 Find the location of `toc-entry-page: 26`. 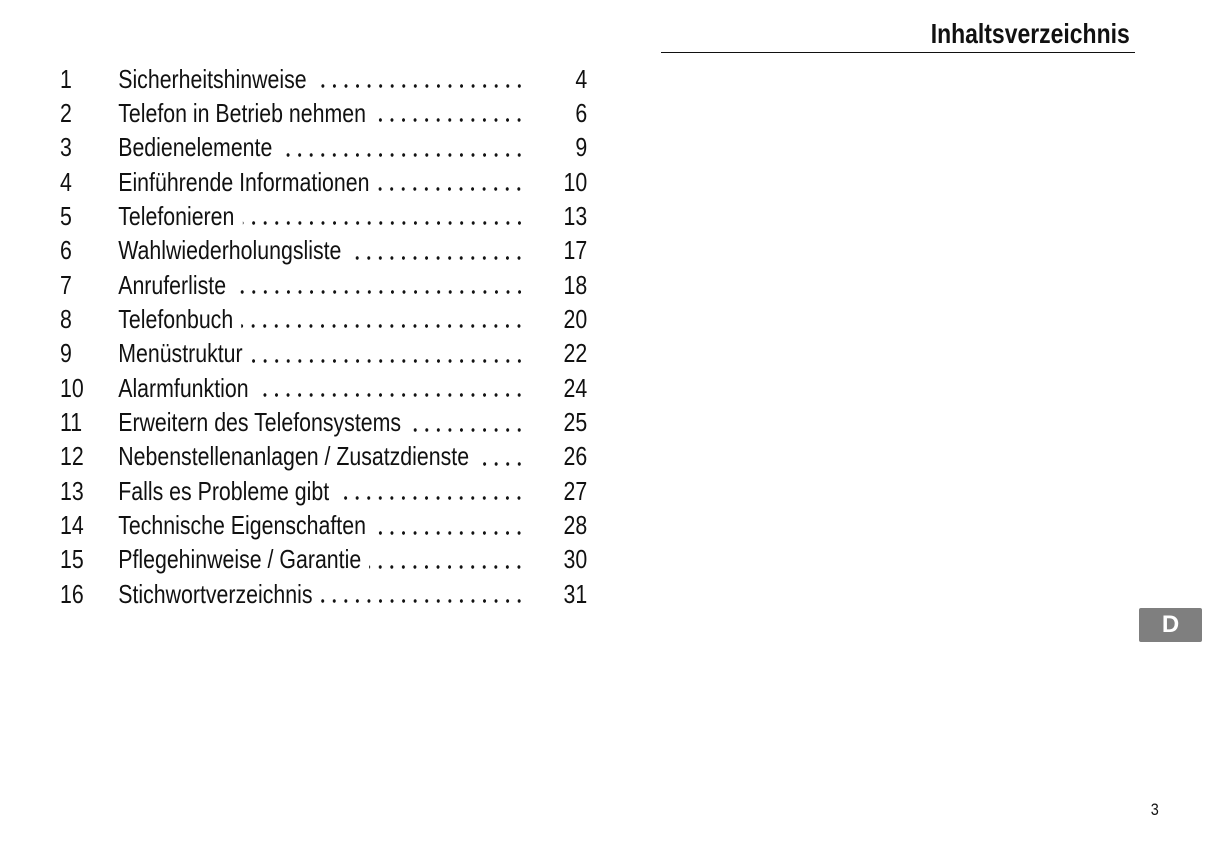

toc-entry-page: 26 is located at coordinates (575, 456).